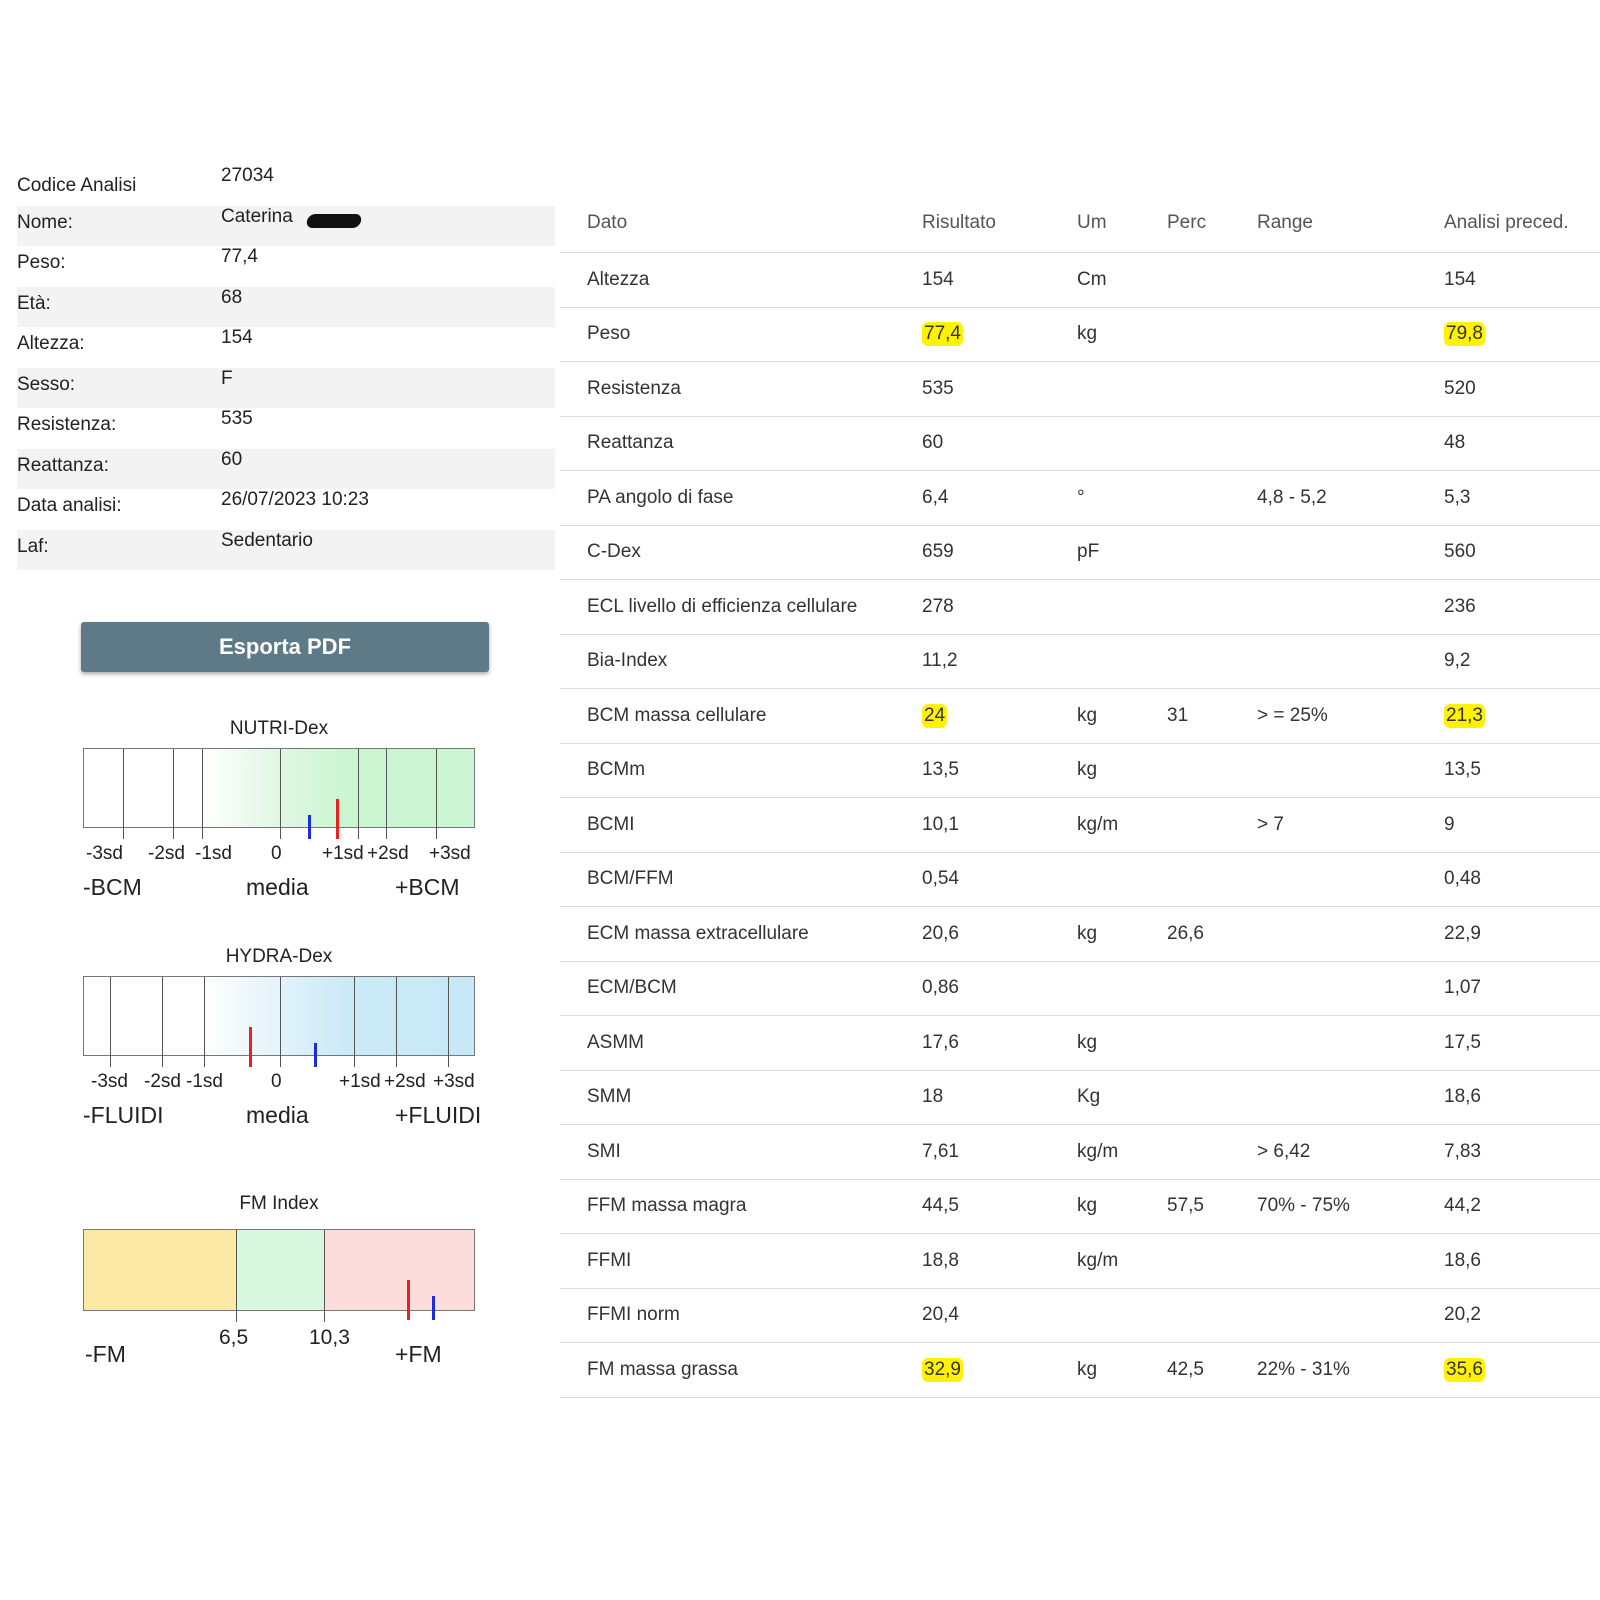 The height and width of the screenshot is (1600, 1600). I want to click on cell-dato: FFM massa magra, so click(667, 1206).